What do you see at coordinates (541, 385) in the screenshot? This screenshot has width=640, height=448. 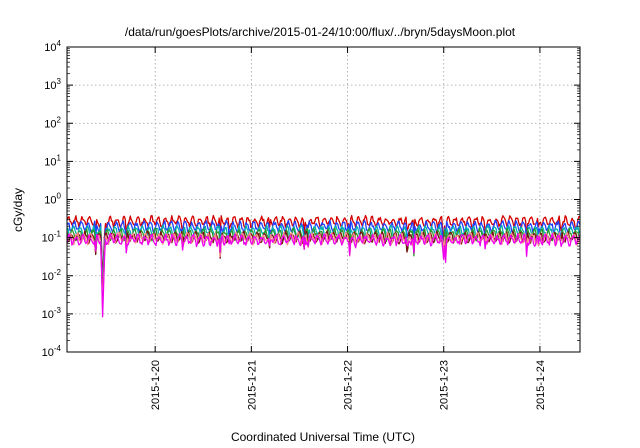 I see `x-tick-label: 2015-1-24` at bounding box center [541, 385].